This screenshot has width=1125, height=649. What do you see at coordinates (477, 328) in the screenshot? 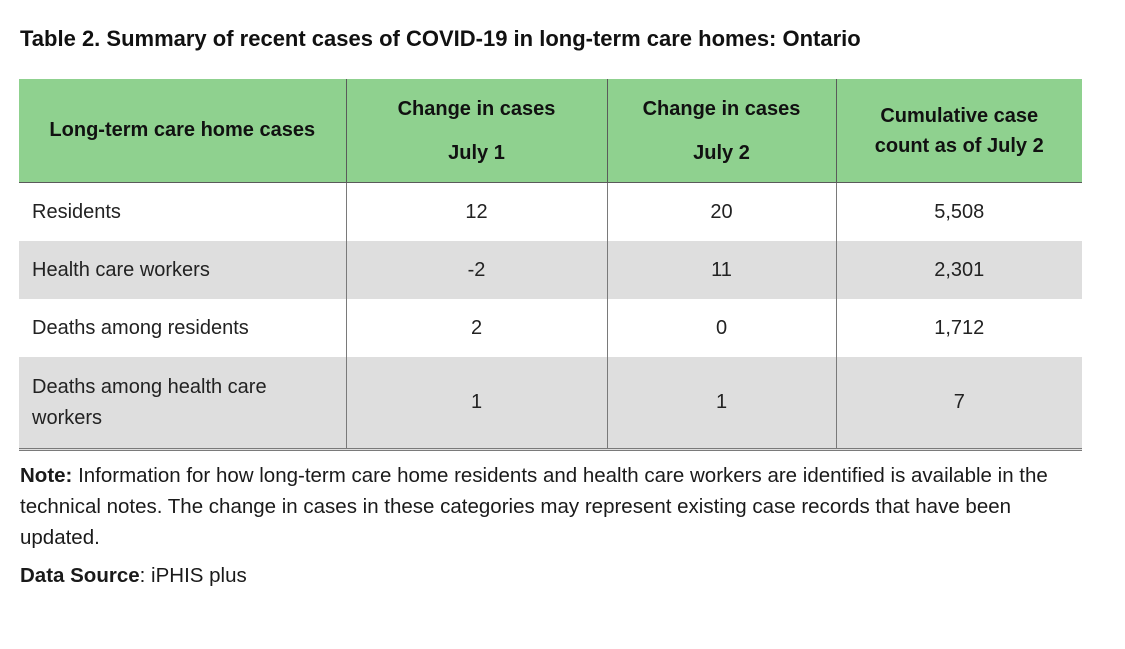
I see `cell-change-july1: 2` at bounding box center [477, 328].